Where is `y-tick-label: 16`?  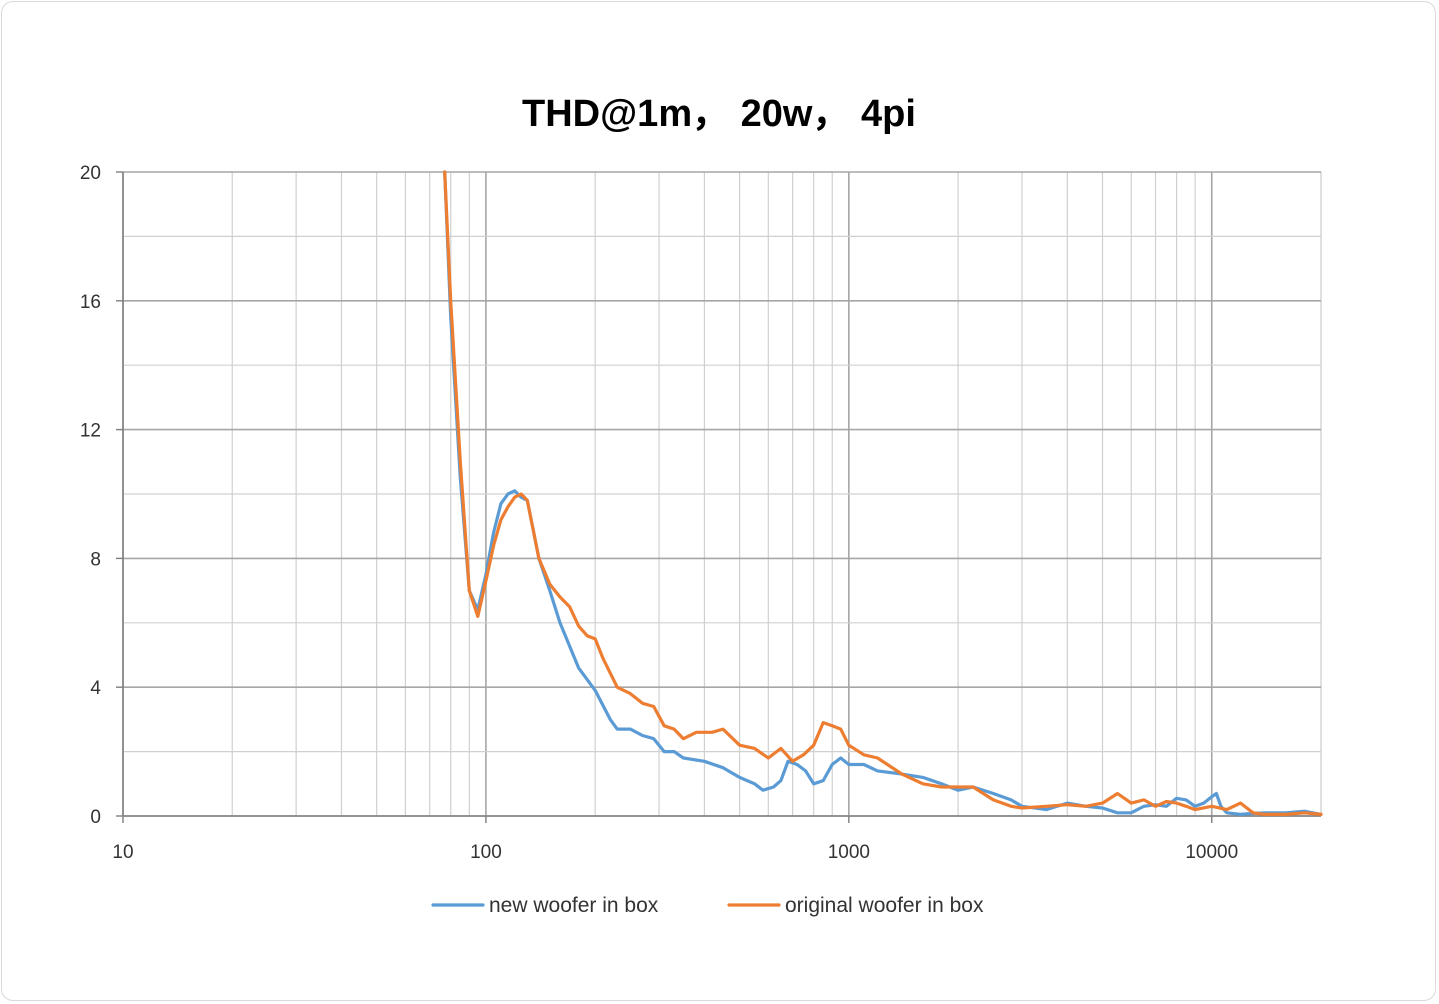
y-tick-label: 16 is located at coordinates (90, 302).